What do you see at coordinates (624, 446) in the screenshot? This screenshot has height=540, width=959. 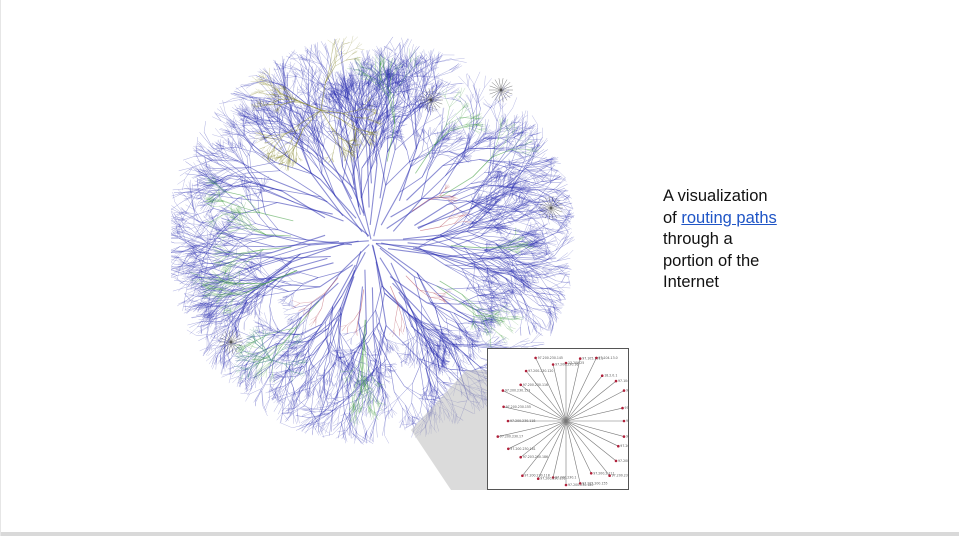 I see `inset-node-label: 97.200.230.119` at bounding box center [624, 446].